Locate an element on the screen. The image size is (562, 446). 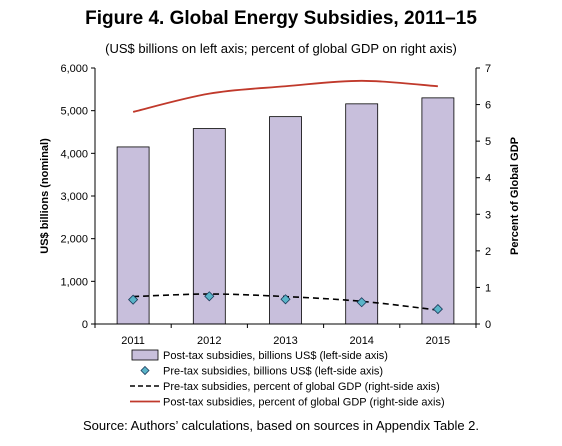
bar-2011 is located at coordinates (133, 235).